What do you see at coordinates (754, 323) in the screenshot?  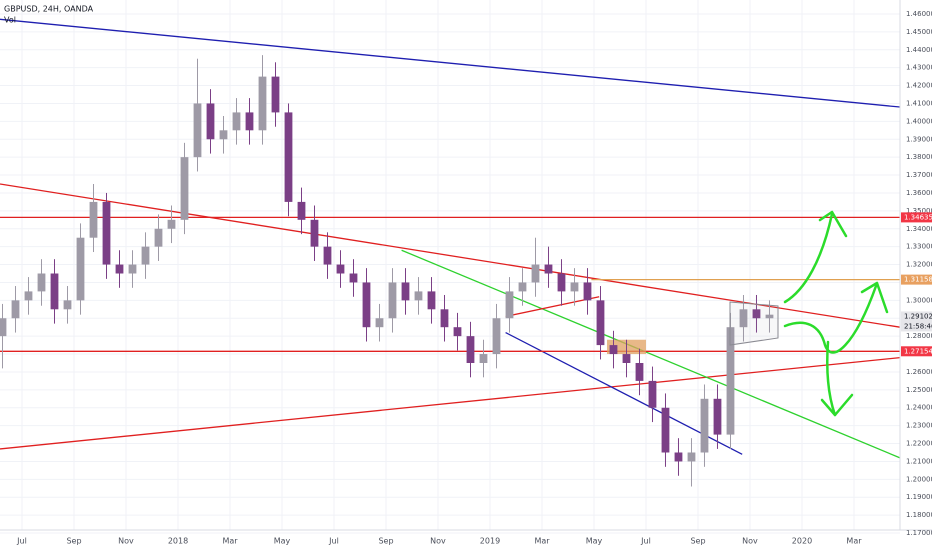 I see `triangle` at bounding box center [754, 323].